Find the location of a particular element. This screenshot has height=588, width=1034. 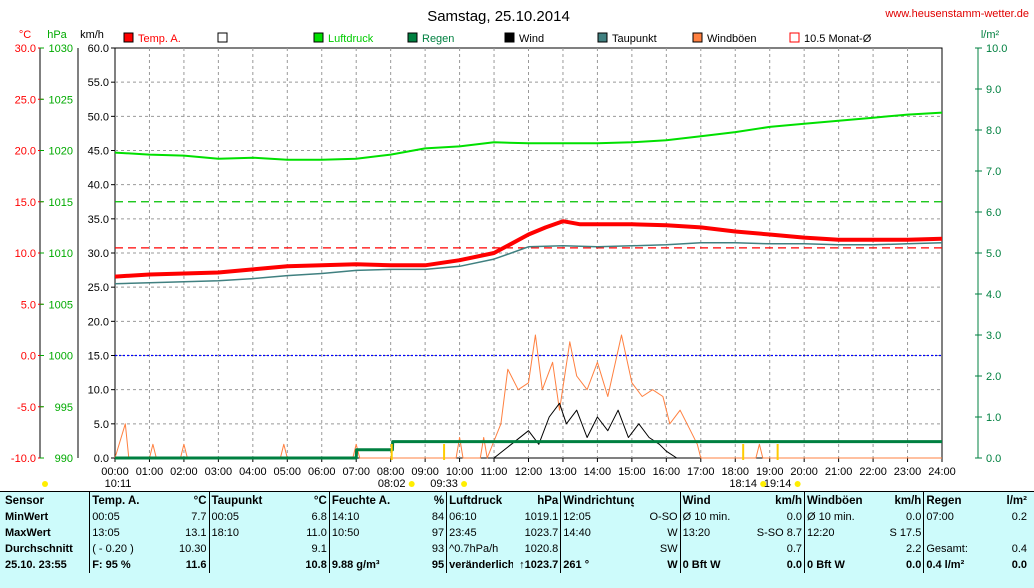

wind-tick-label: 30.0 is located at coordinates (98, 254).